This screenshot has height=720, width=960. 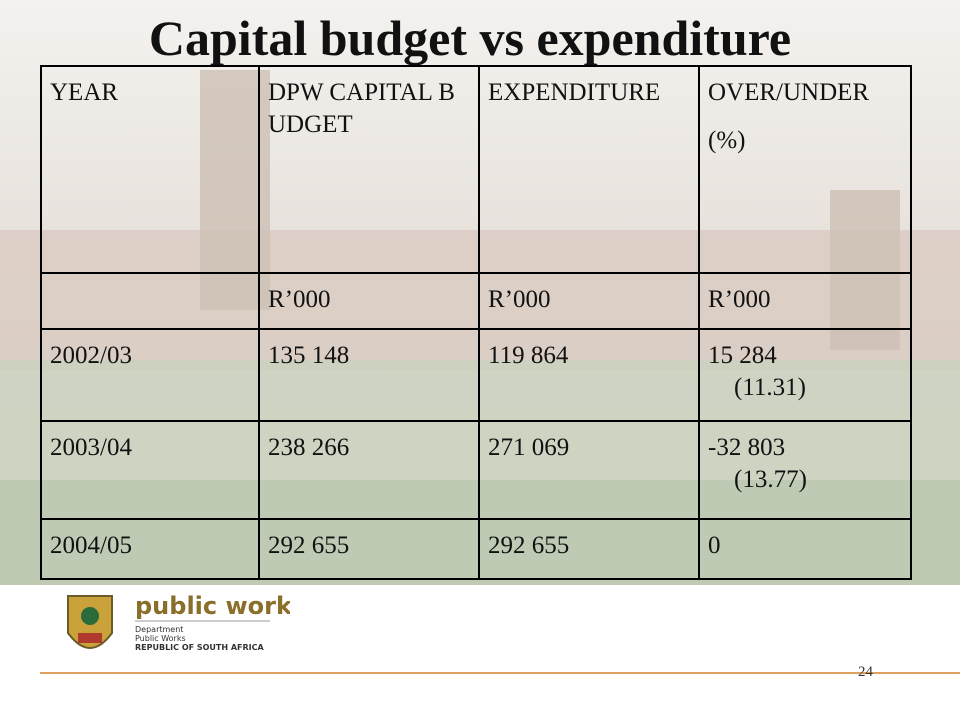 I want to click on cell-text: 271 069, so click(x=529, y=447).